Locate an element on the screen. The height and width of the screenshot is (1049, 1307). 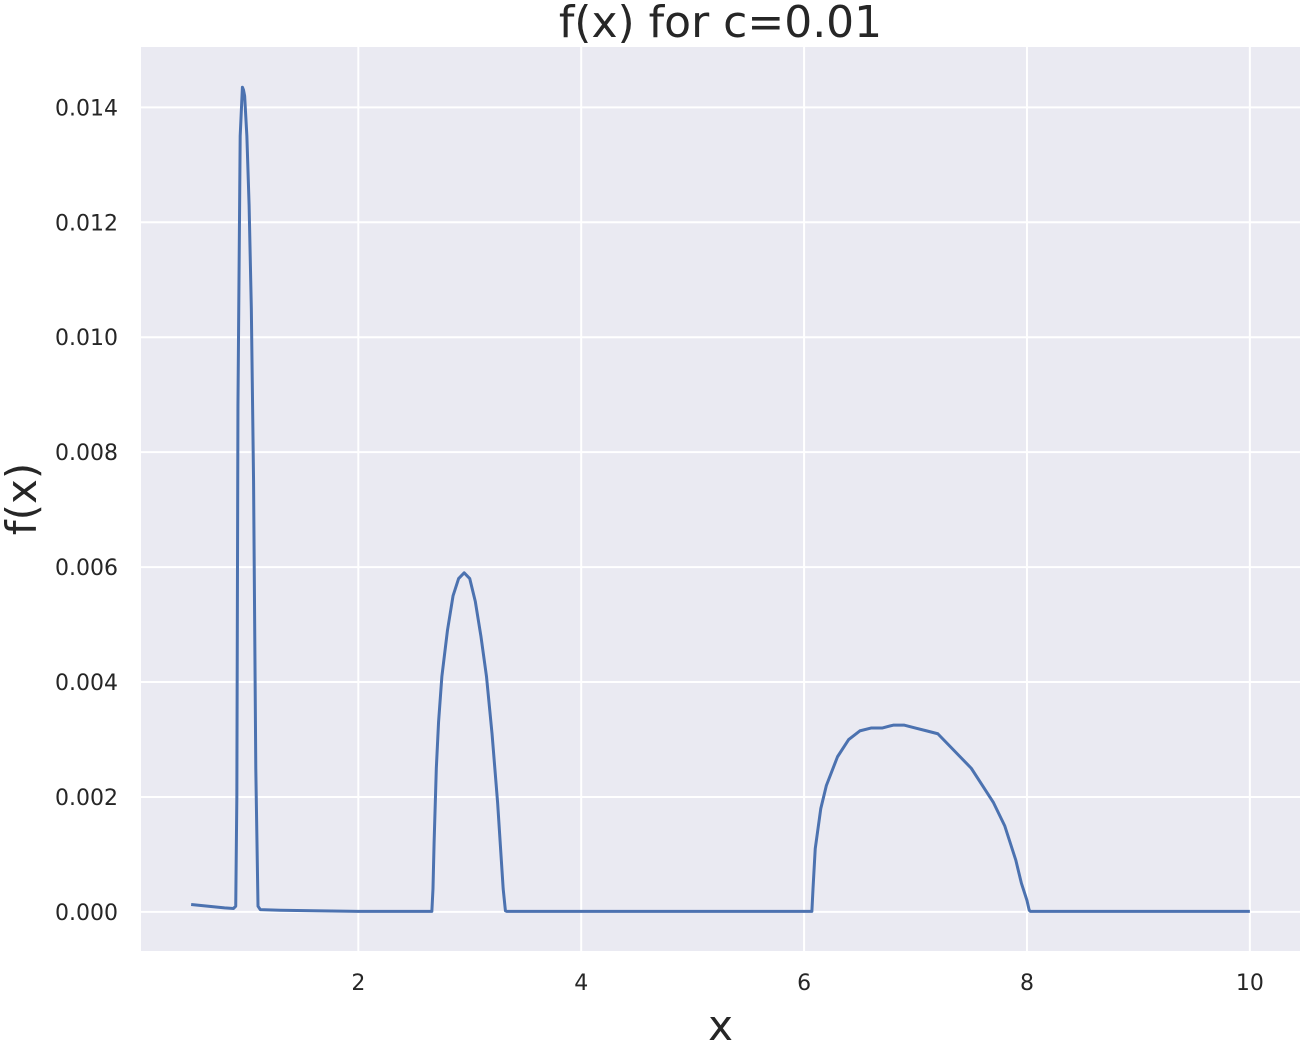
y-tick-label: 0.012 is located at coordinates (86, 223).